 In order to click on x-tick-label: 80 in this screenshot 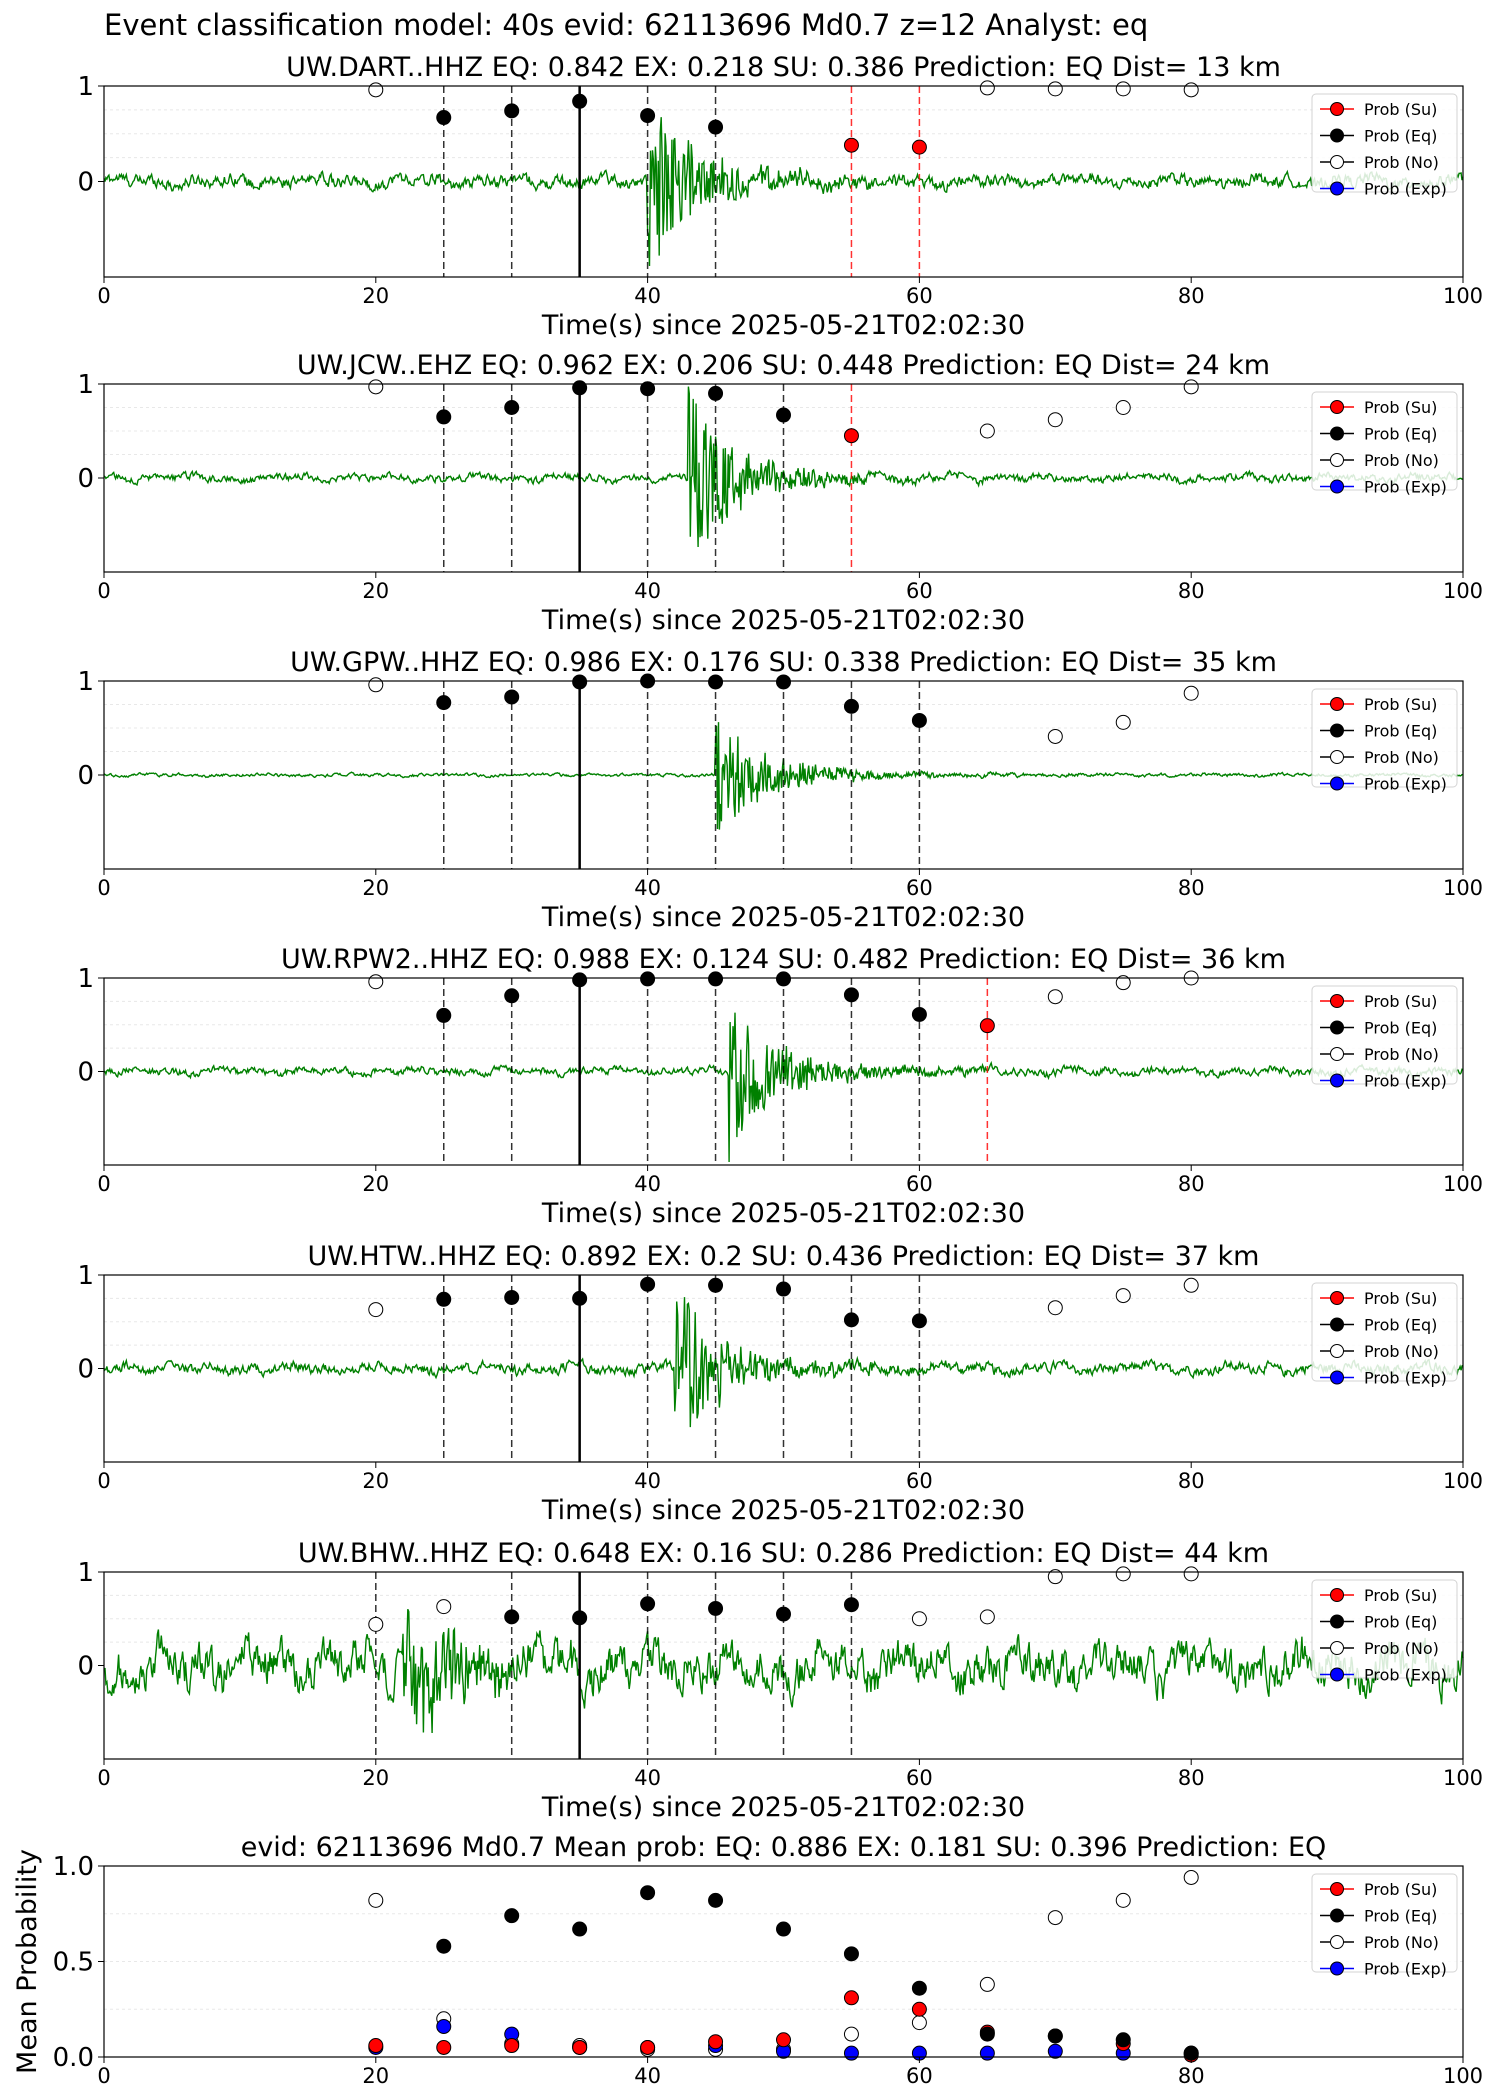, I will do `click(1191, 296)`.